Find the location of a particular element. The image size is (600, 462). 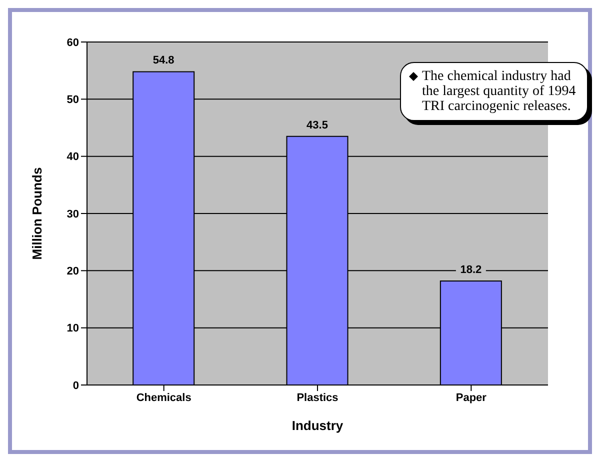

y-tick-label: 60 is located at coordinates (72, 42).